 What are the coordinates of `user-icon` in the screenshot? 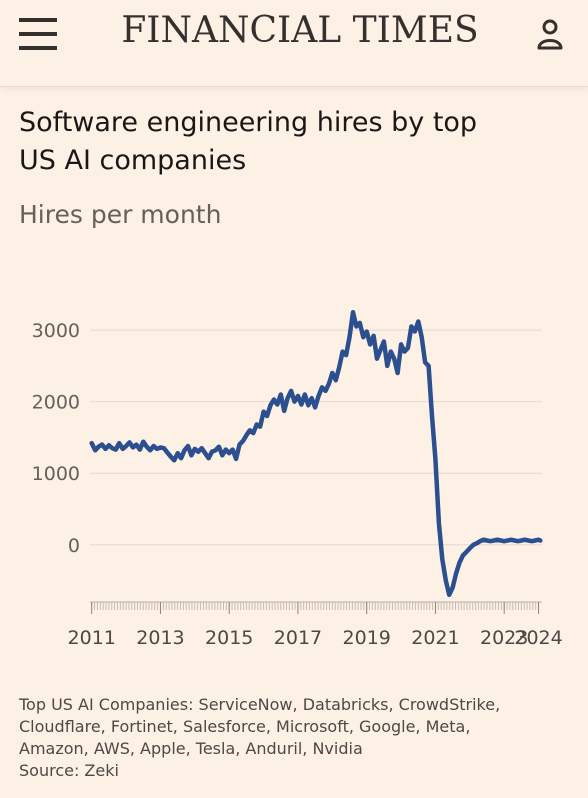 It's located at (550, 34).